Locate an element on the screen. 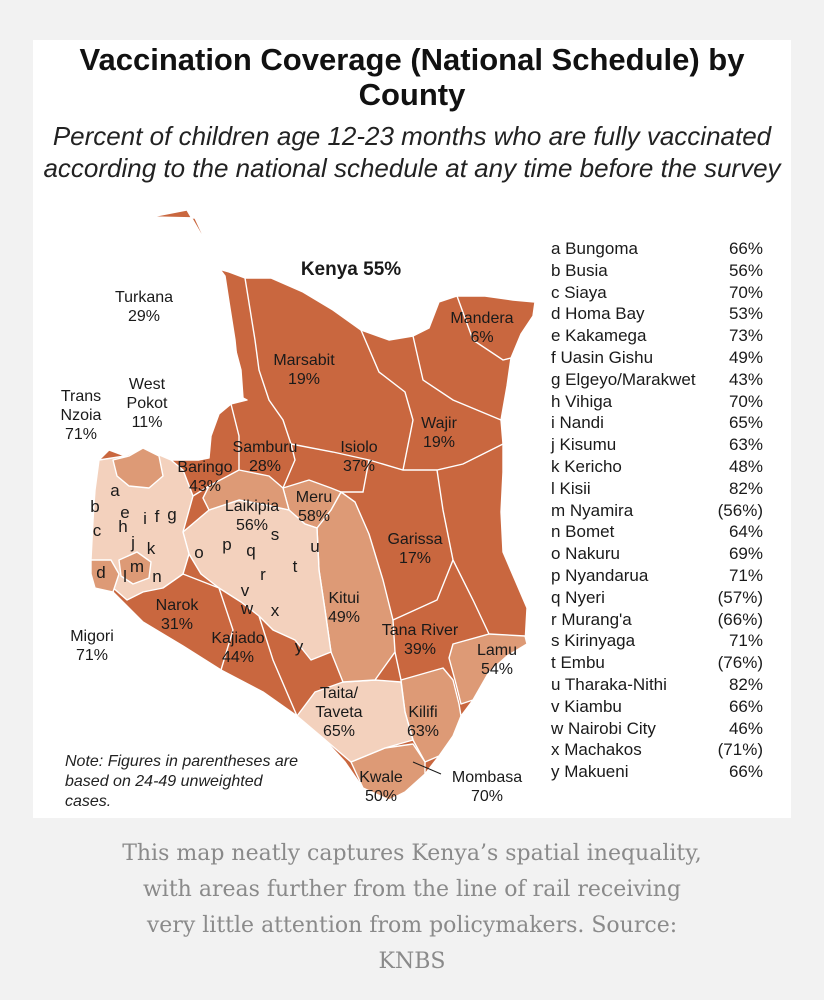  legend-row: g Elgeyo/Marakwet 43% is located at coordinates (657, 380).